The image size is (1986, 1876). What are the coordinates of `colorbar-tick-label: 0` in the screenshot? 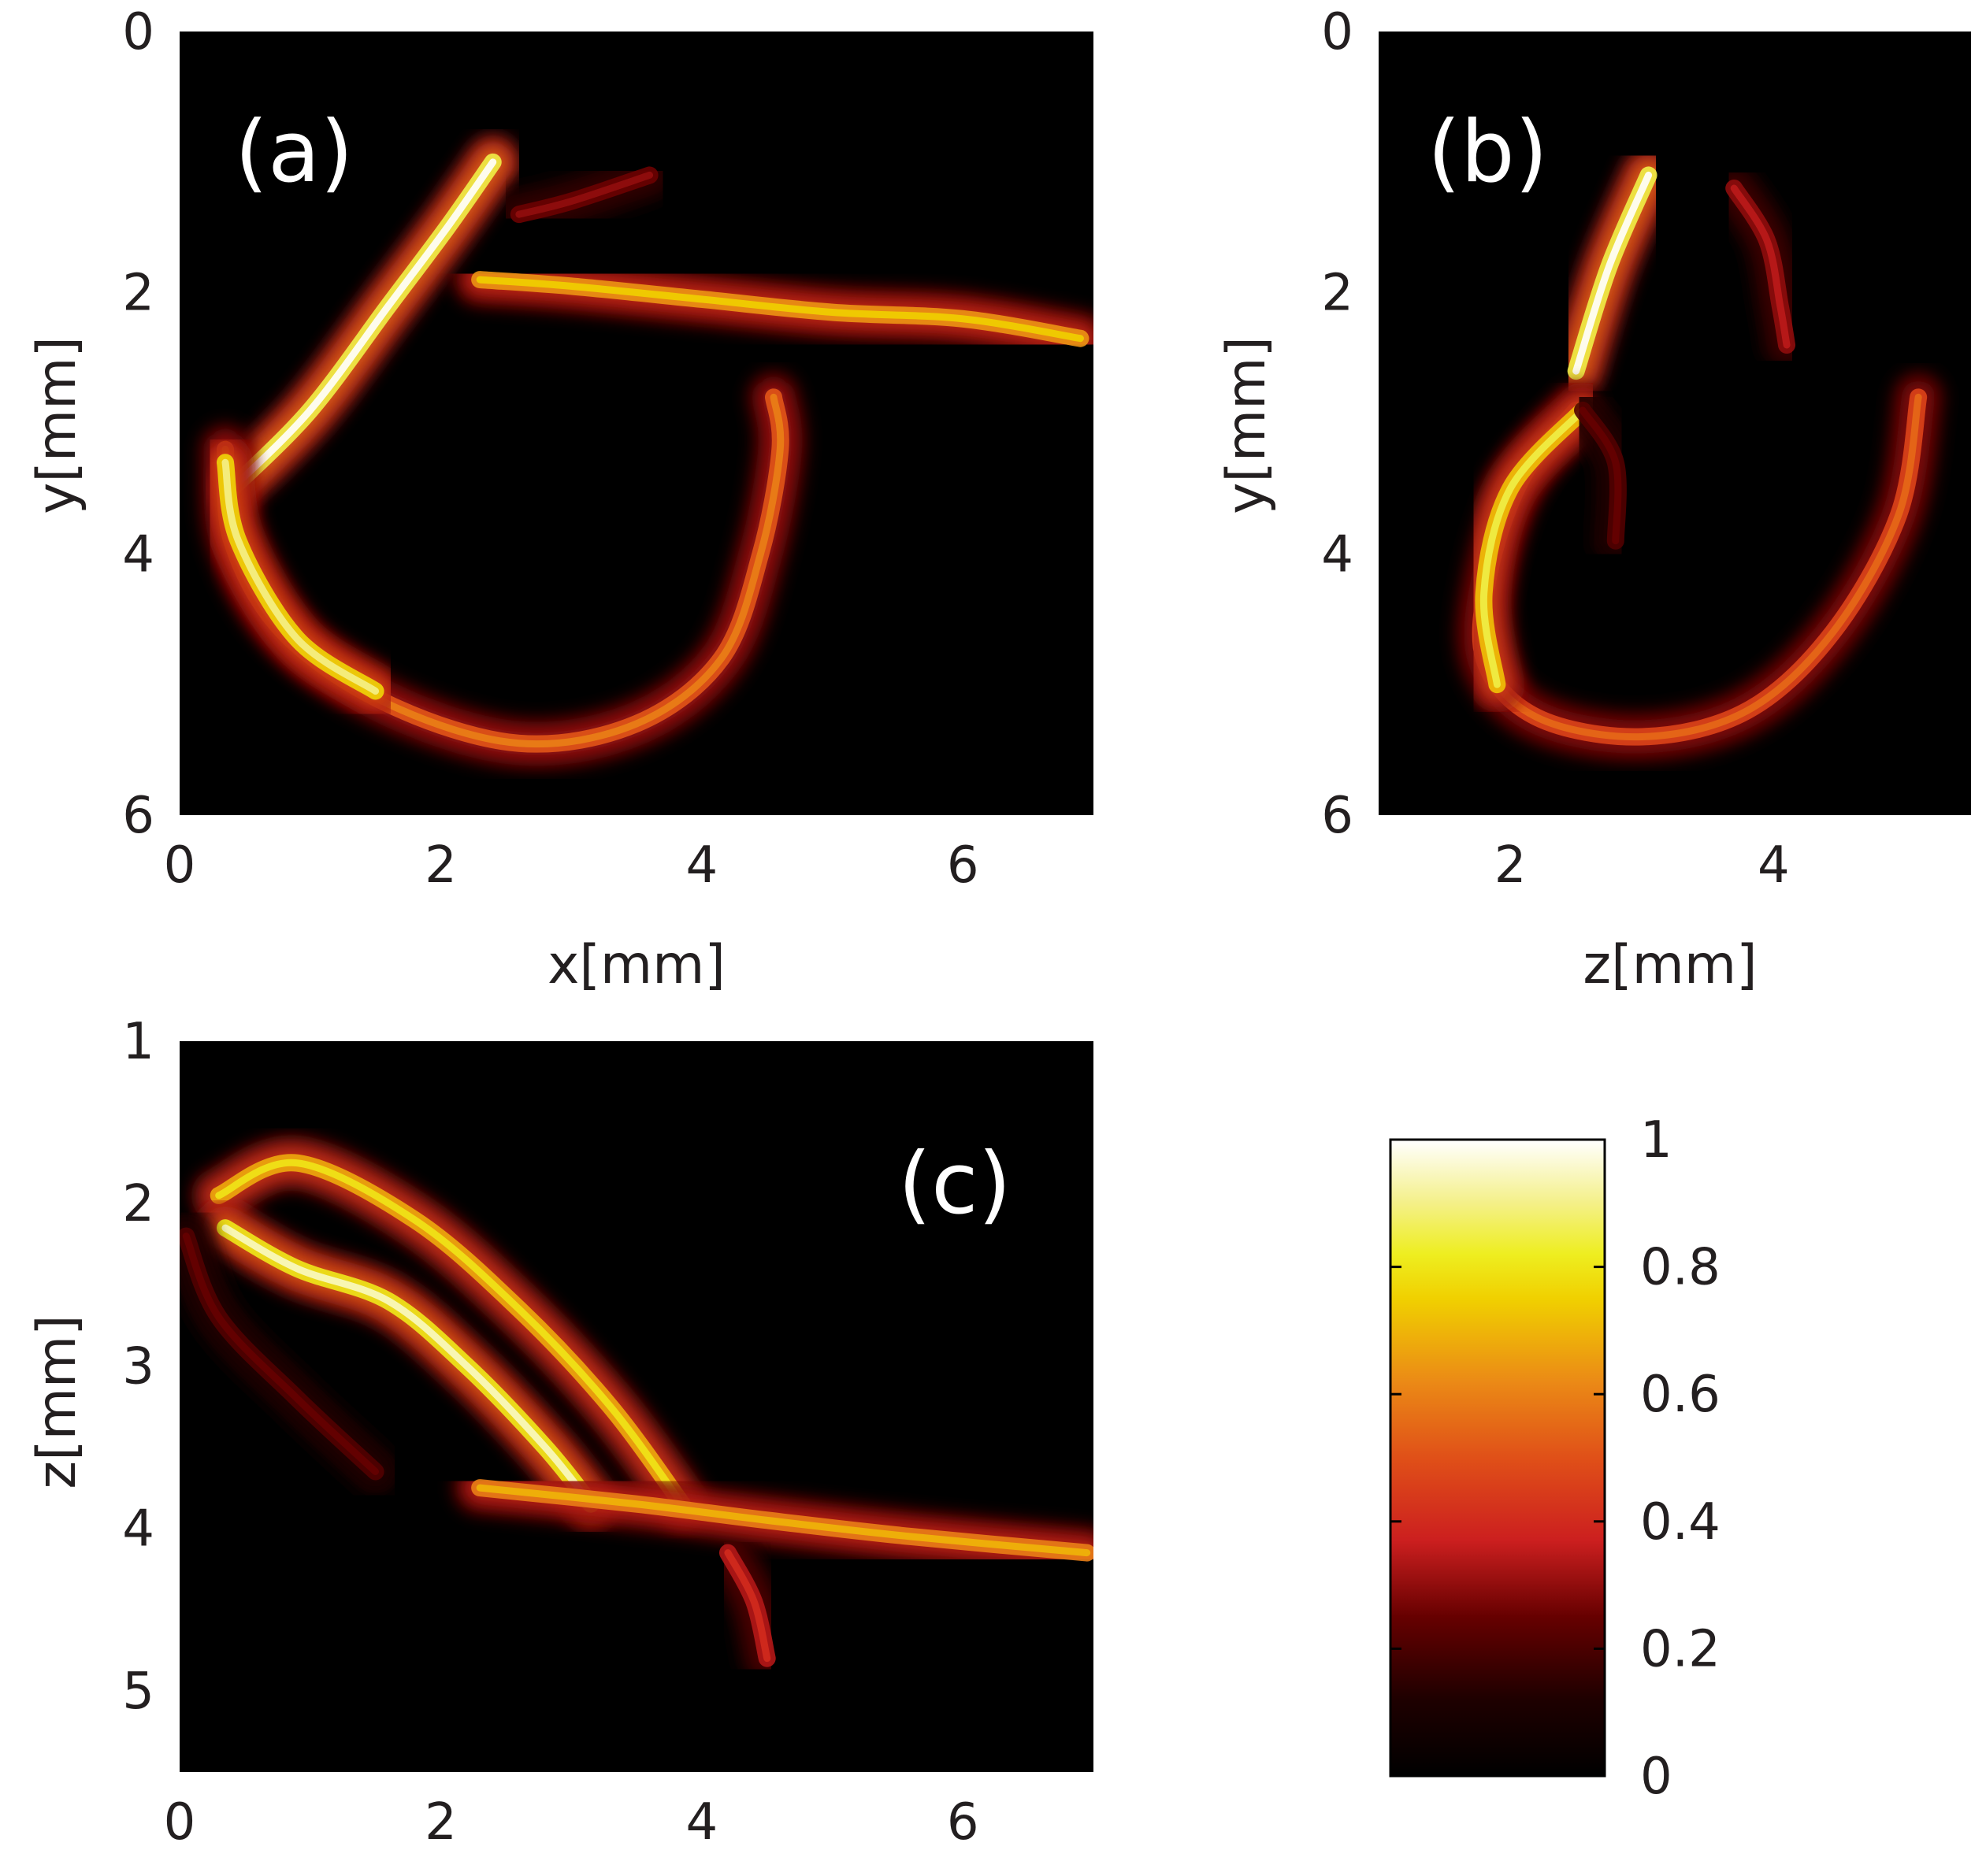 It's located at (1656, 1777).